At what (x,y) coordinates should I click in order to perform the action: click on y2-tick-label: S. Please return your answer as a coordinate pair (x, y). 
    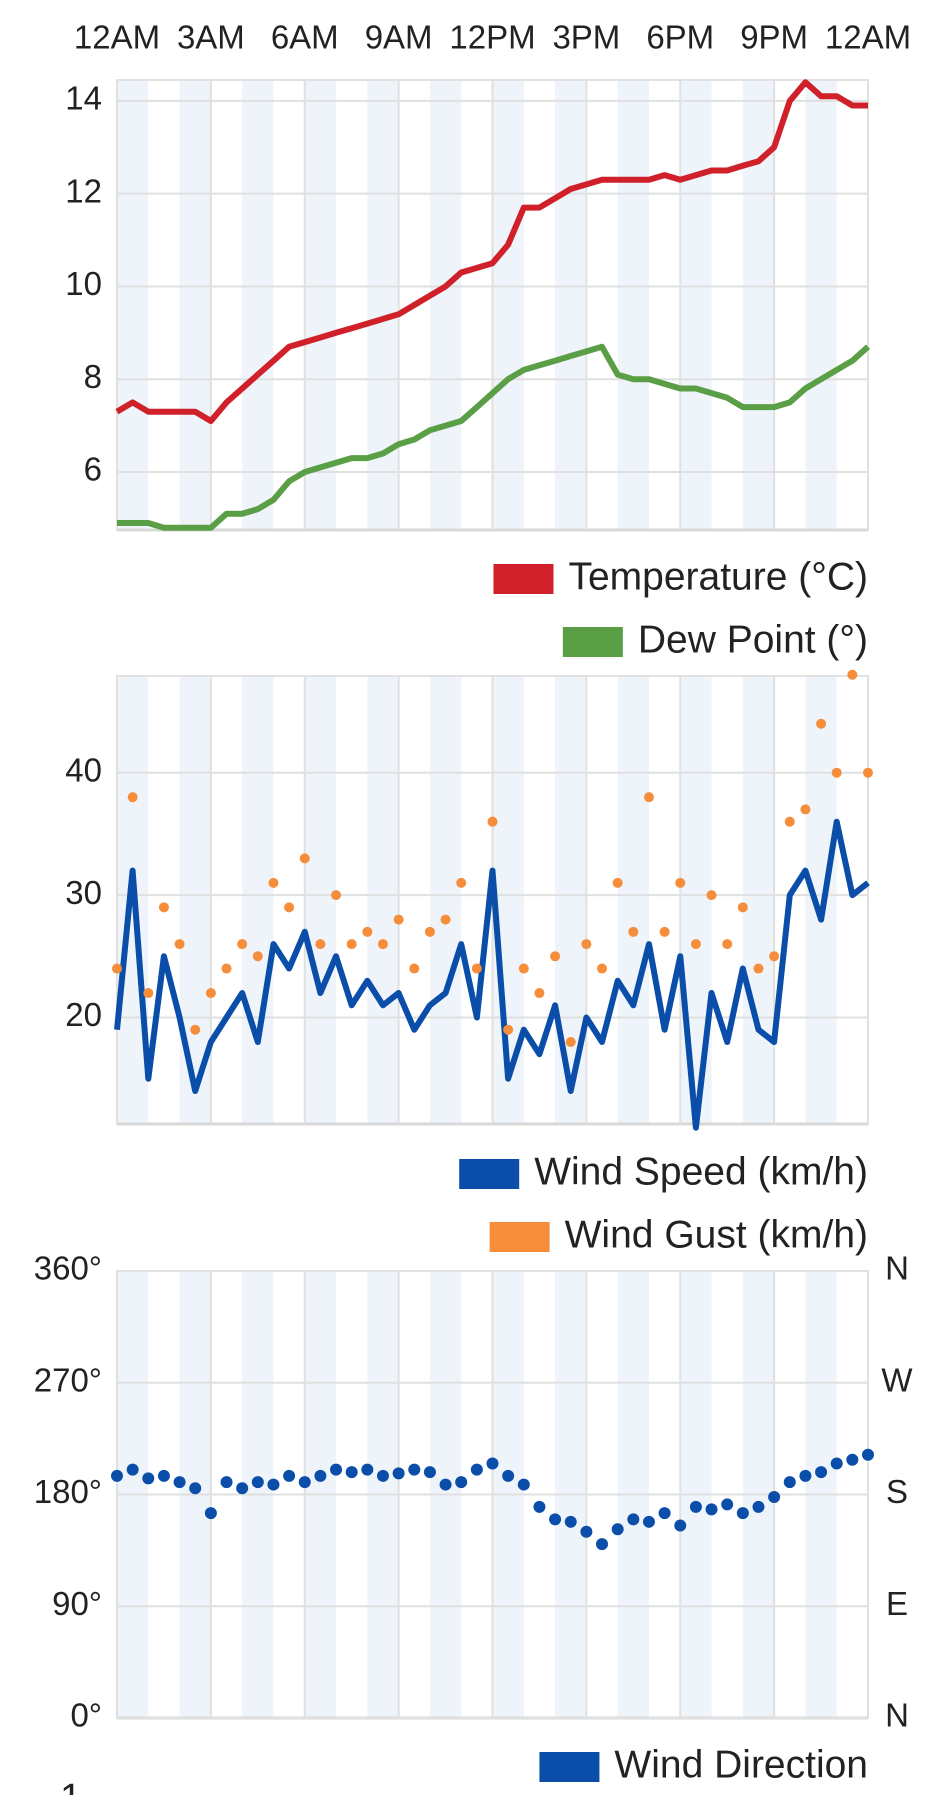
    Looking at the image, I should click on (897, 1491).